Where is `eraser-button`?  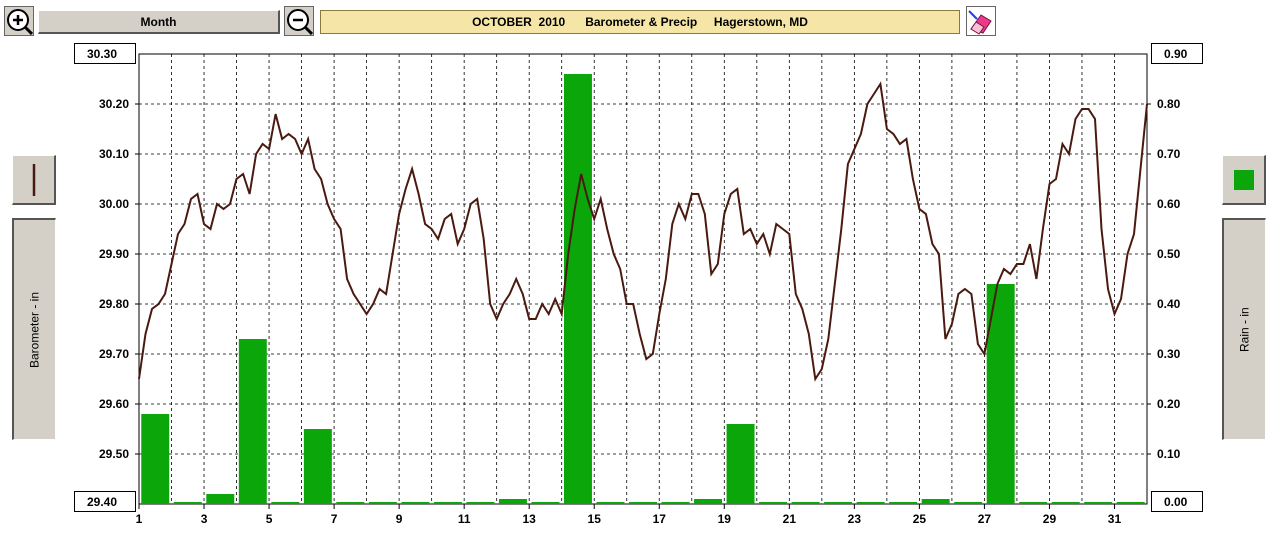
eraser-button is located at coordinates (981, 21).